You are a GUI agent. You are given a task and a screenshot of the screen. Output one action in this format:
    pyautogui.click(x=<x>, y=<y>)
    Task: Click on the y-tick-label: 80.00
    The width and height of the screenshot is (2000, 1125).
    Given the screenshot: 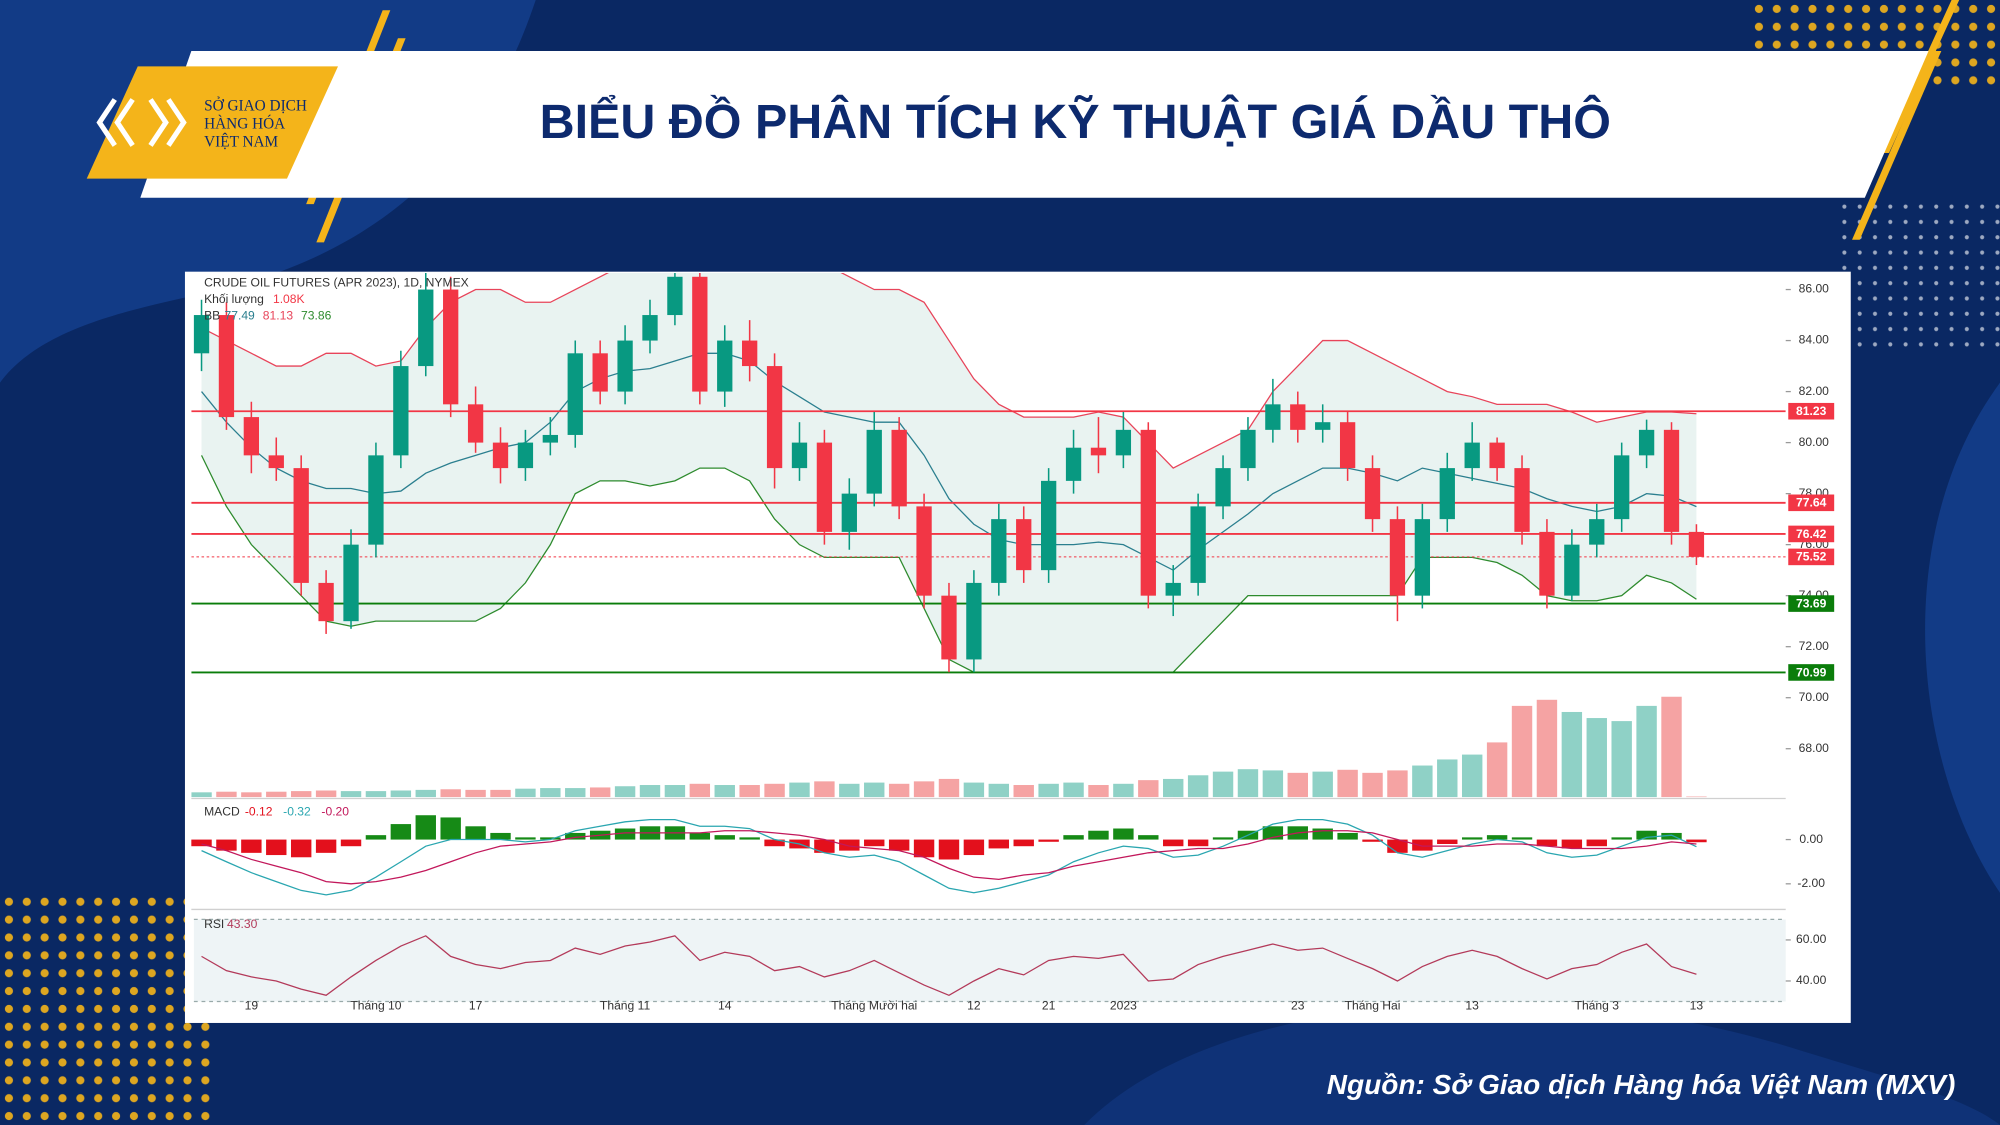 What is the action you would take?
    pyautogui.click(x=1814, y=442)
    